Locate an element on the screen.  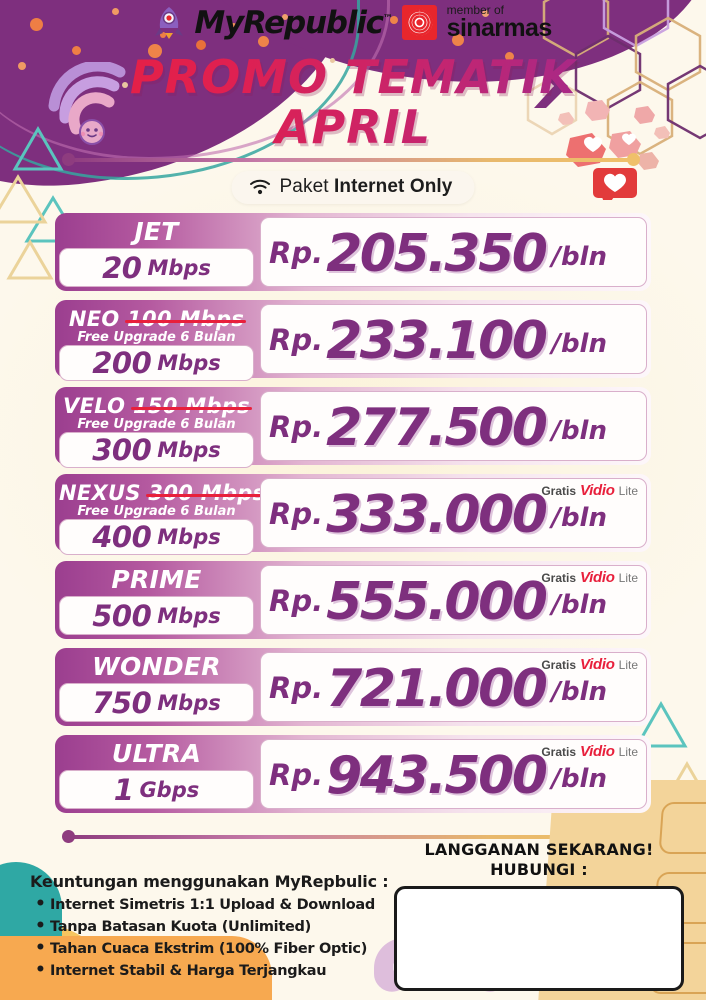
benefit-item: Internet Simetris 1:1 Upload & Download is located at coordinates (220, 904).